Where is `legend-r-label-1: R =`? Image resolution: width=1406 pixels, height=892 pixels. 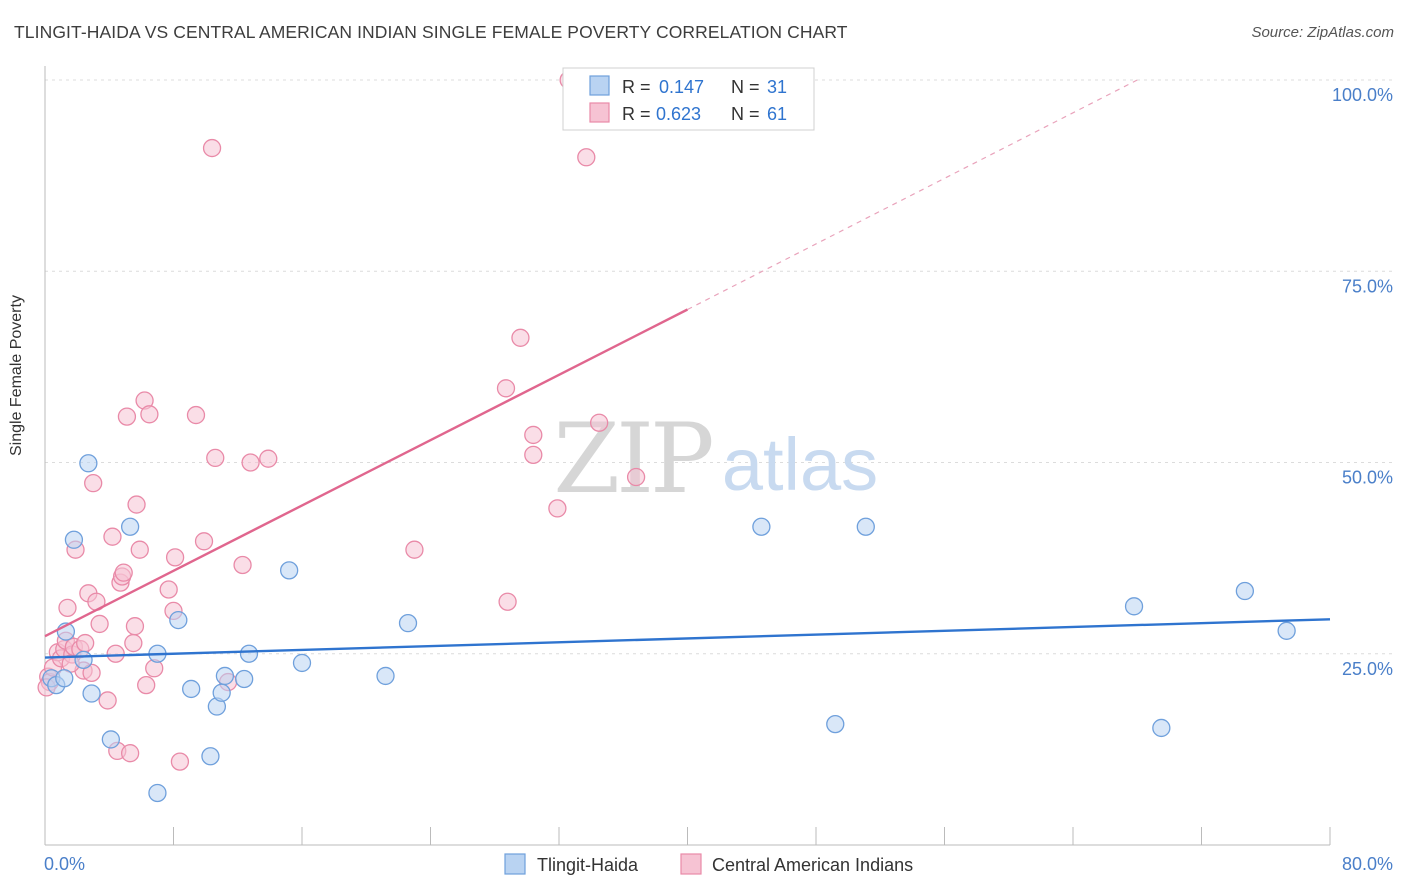
legend-r-label-1: R = is located at coordinates (636, 87).